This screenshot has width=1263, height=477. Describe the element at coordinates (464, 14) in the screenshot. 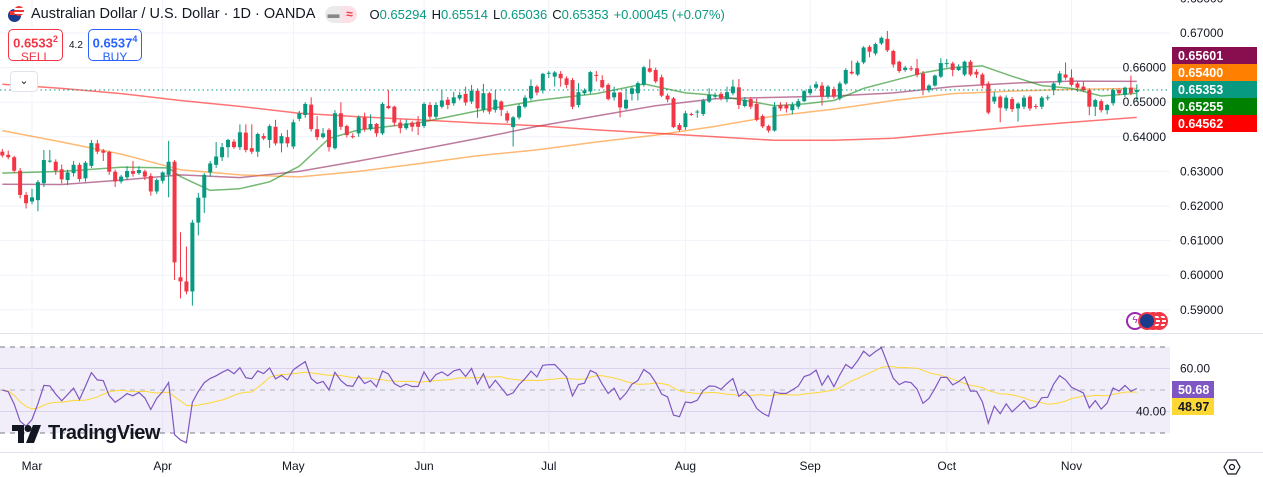

I see `high-value: 0.65514` at that location.